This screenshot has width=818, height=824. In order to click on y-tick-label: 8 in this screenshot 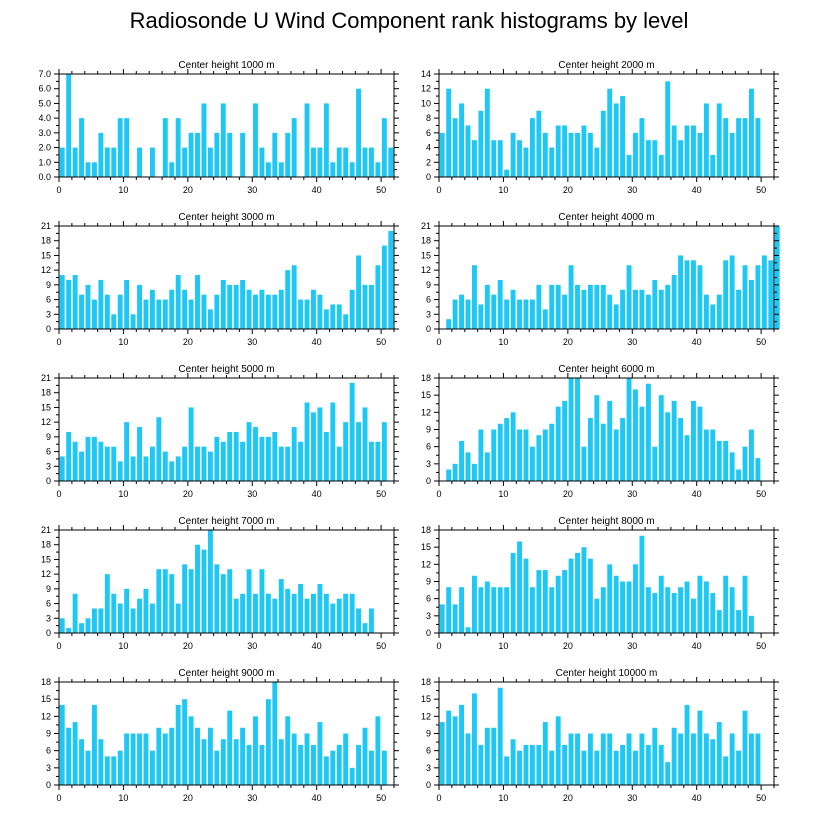, I will do `click(428, 118)`.